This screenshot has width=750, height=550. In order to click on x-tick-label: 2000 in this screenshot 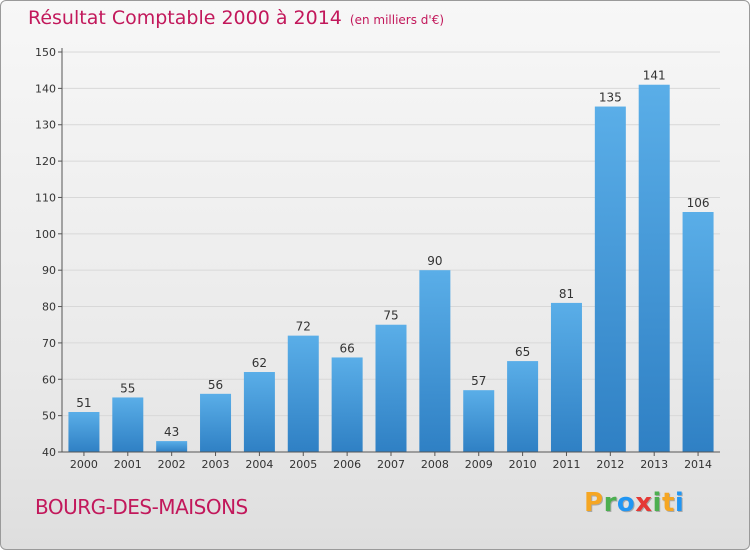, I will do `click(84, 464)`.